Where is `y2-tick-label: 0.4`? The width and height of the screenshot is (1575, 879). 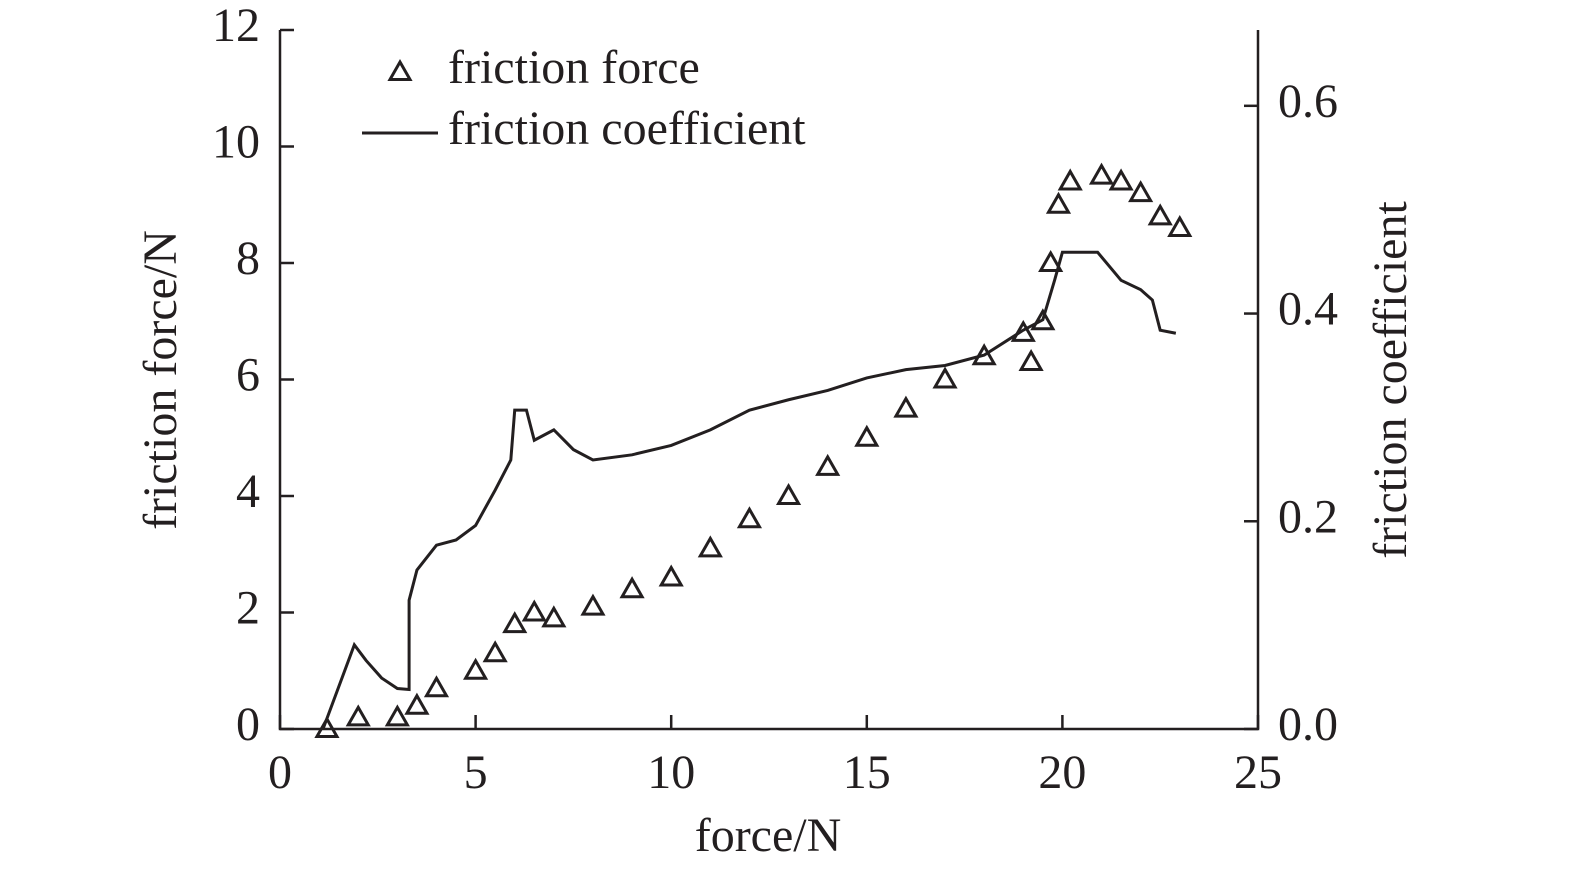
y2-tick-label: 0.4 is located at coordinates (1308, 309).